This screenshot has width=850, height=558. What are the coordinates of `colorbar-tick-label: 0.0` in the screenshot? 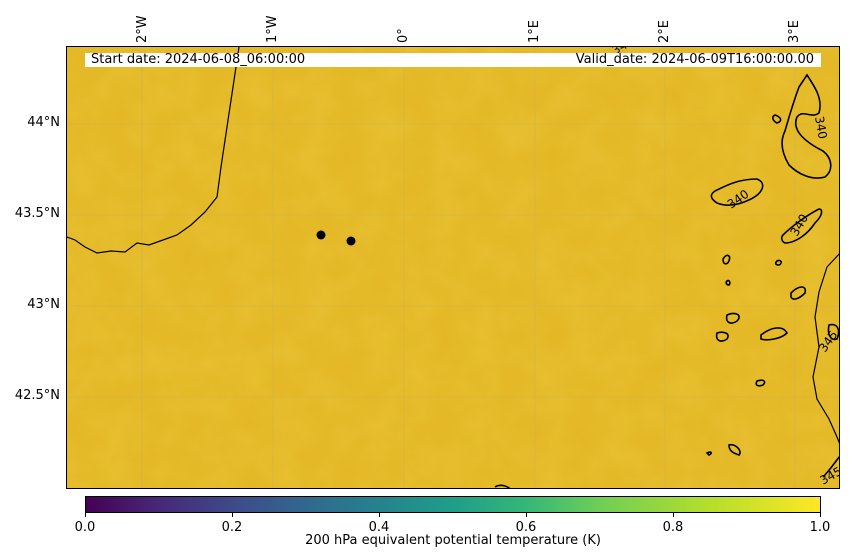 It's located at (85, 527).